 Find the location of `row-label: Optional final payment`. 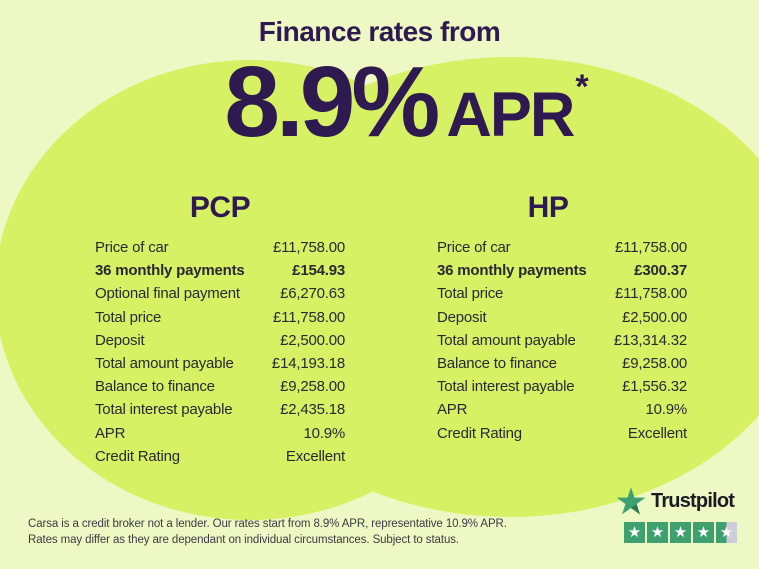

row-label: Optional final payment is located at coordinates (167, 294).